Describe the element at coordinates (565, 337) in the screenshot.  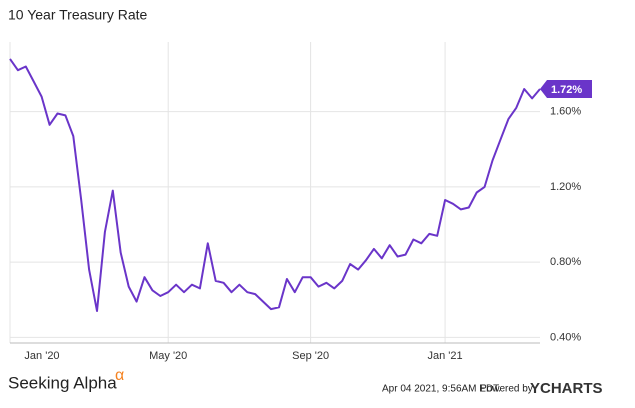
I see `y-tick-label: 0.40%` at that location.